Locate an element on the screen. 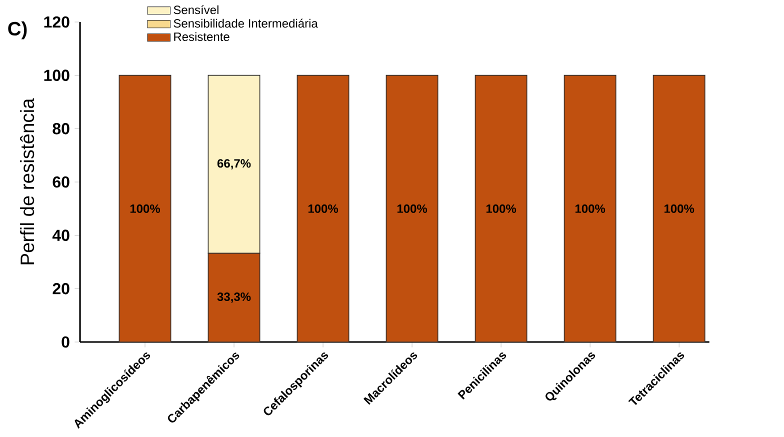 The image size is (784, 437). y-tick-label: 40 is located at coordinates (61, 235).